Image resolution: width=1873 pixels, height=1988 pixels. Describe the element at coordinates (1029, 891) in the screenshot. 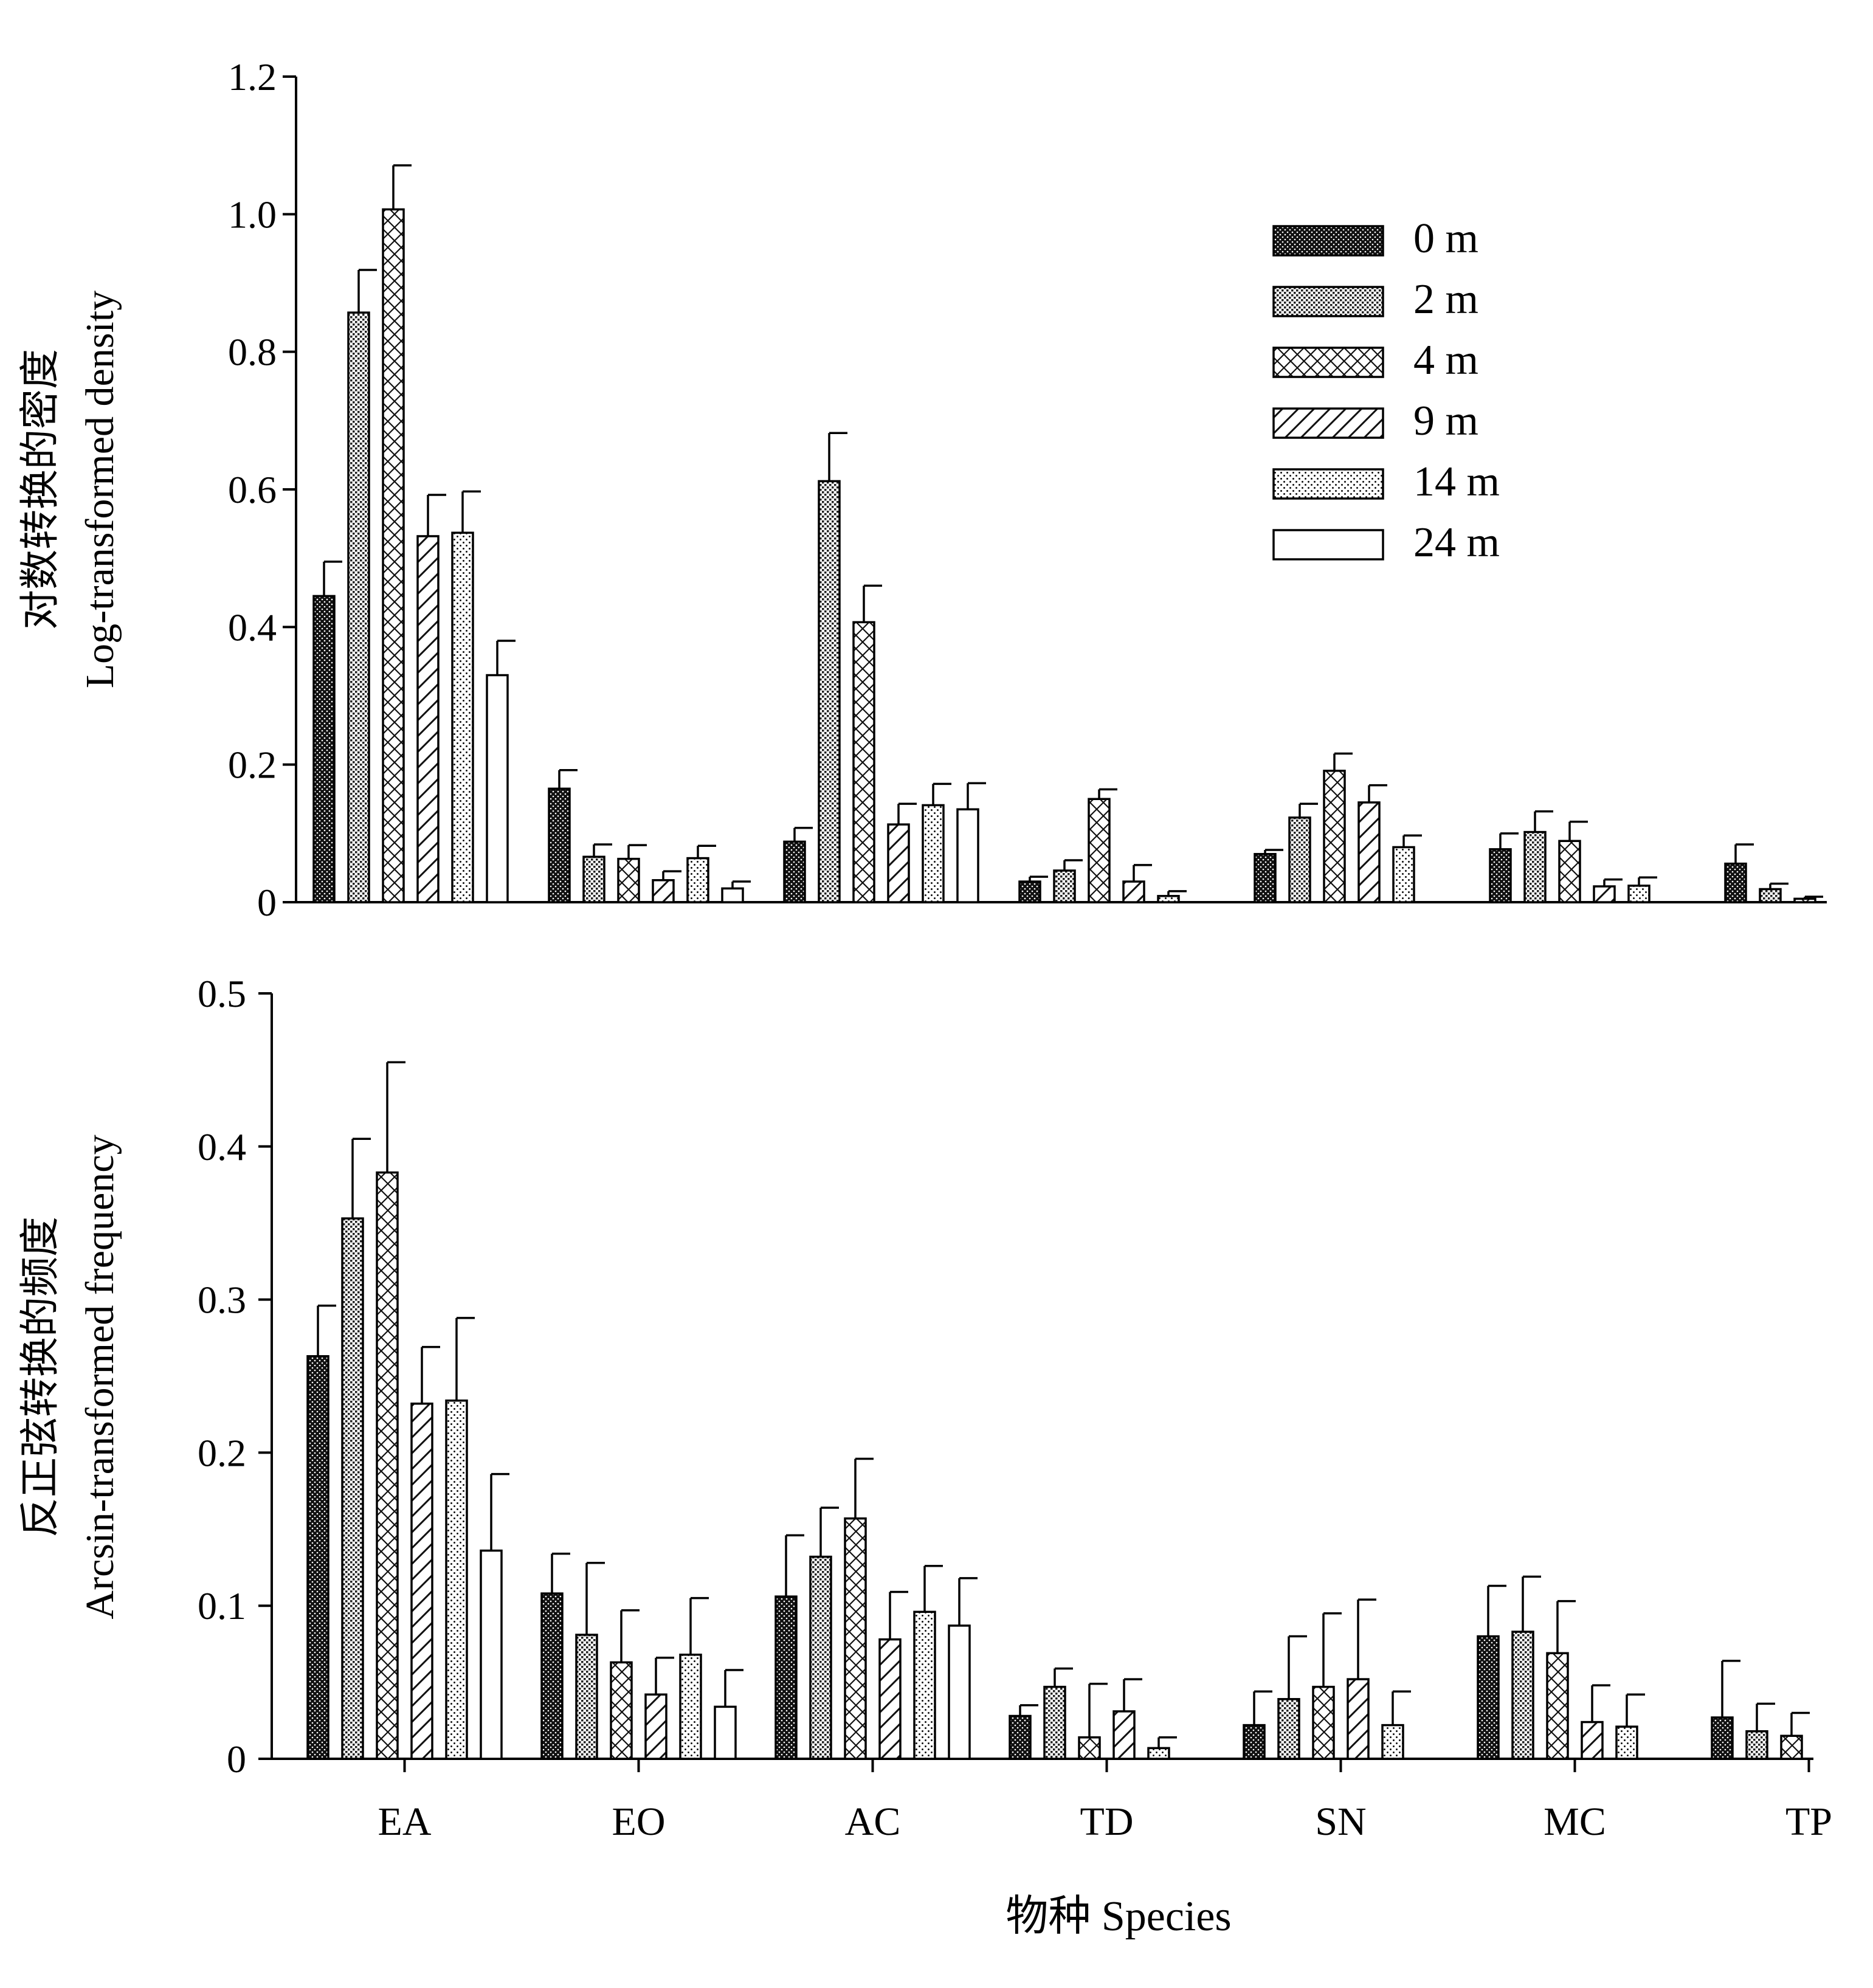

I see `bar-td-0-m` at that location.